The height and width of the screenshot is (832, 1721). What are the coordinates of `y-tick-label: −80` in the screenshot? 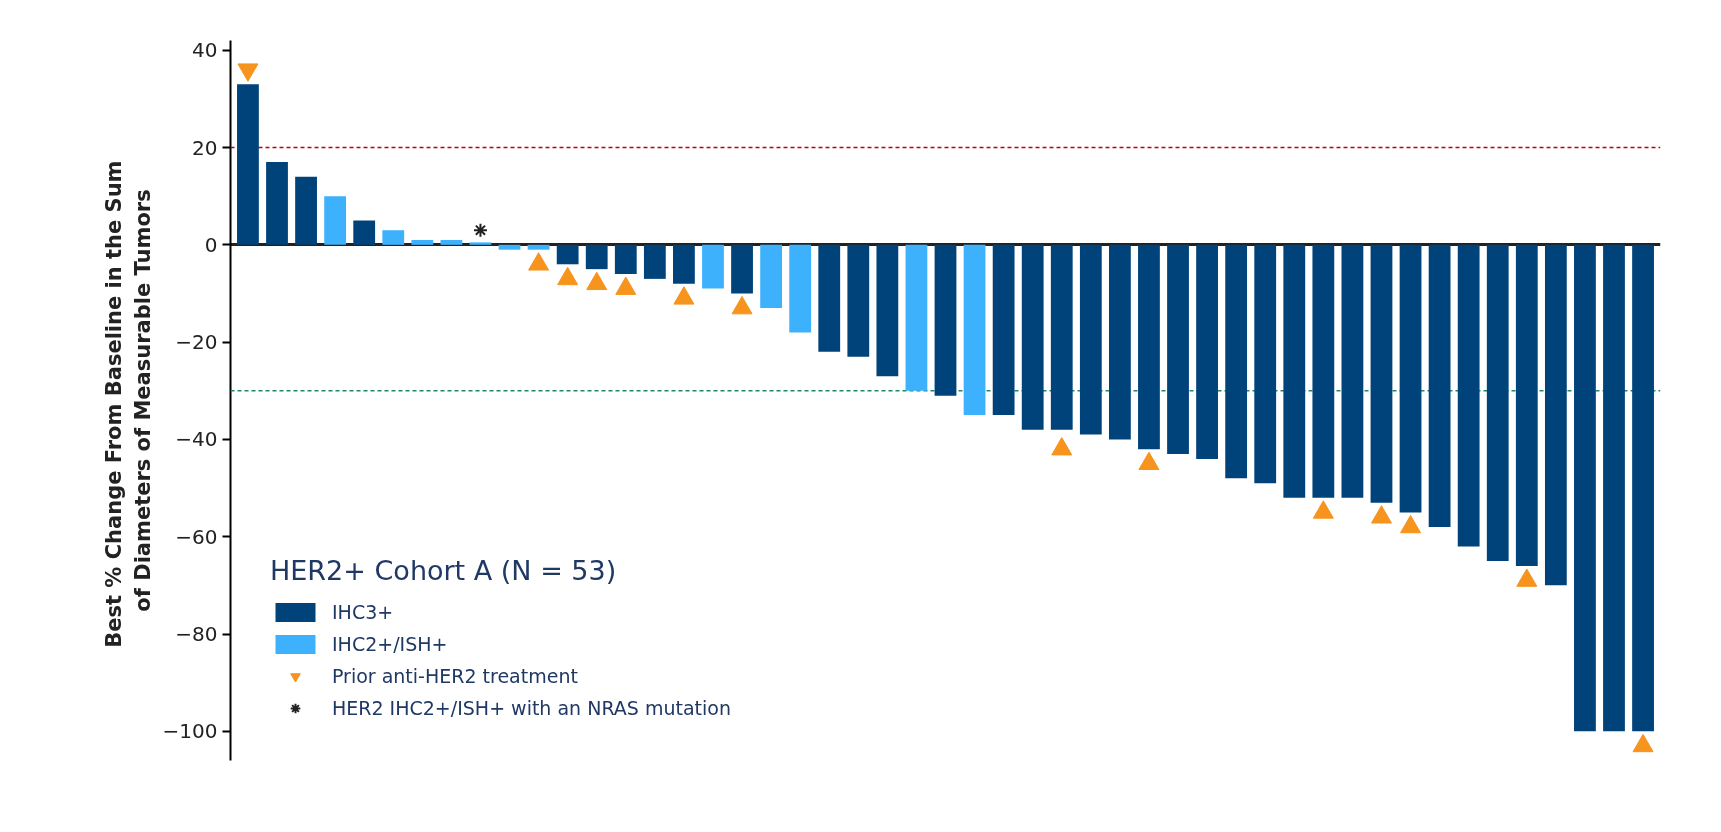 It's located at (196, 634).